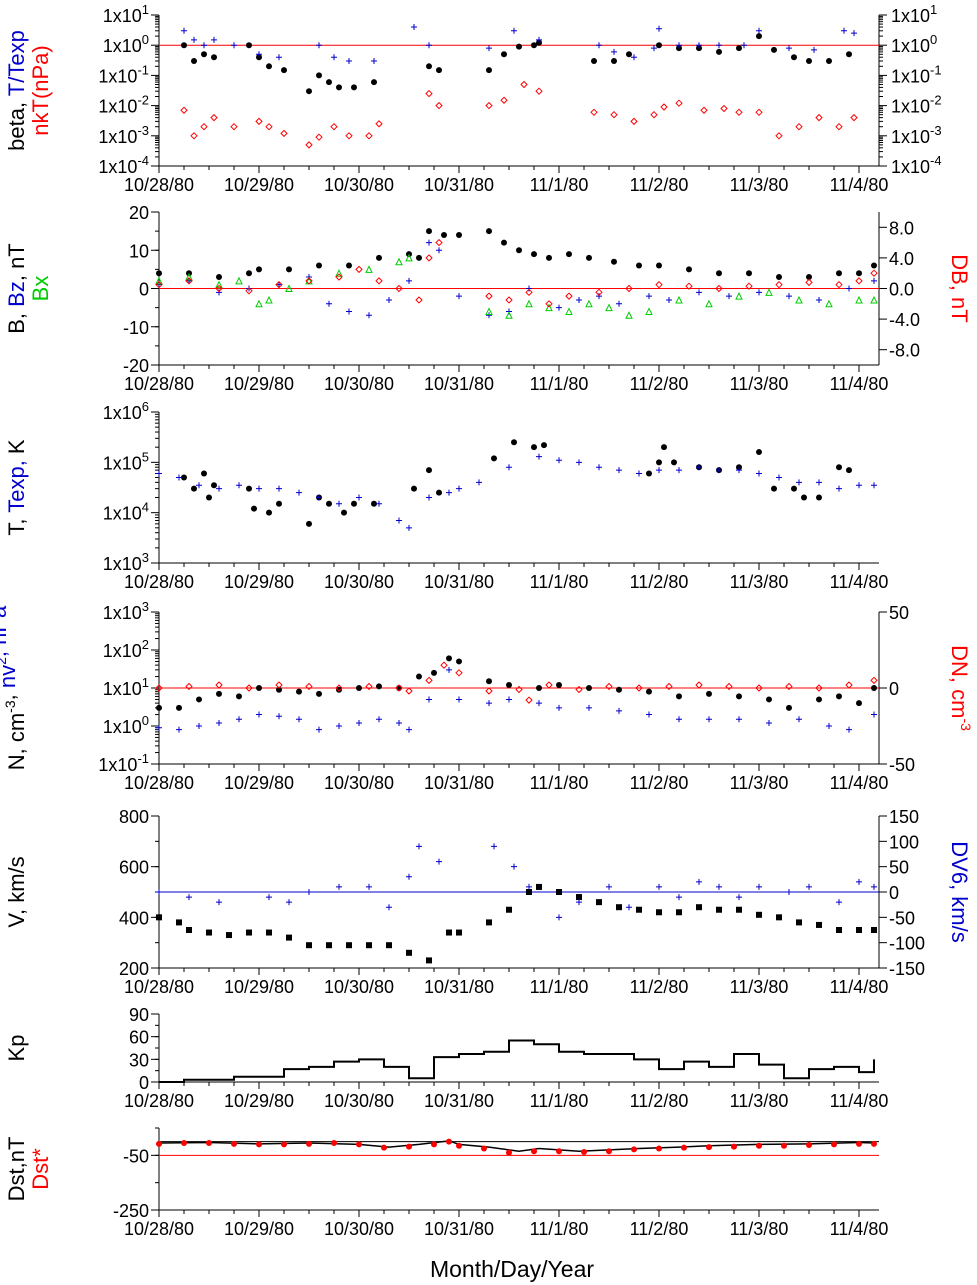 The height and width of the screenshot is (1285, 977). I want to click on y-tick-label: 200, so click(134, 969).